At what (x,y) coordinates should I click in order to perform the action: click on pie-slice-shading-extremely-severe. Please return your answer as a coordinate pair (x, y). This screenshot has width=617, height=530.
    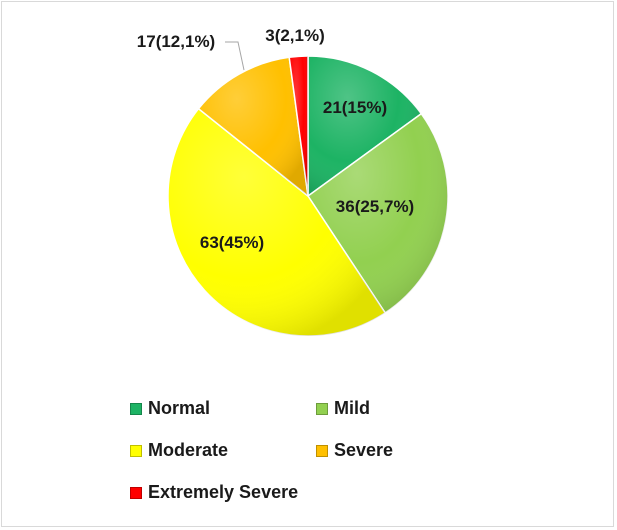
    Looking at the image, I should click on (298, 126).